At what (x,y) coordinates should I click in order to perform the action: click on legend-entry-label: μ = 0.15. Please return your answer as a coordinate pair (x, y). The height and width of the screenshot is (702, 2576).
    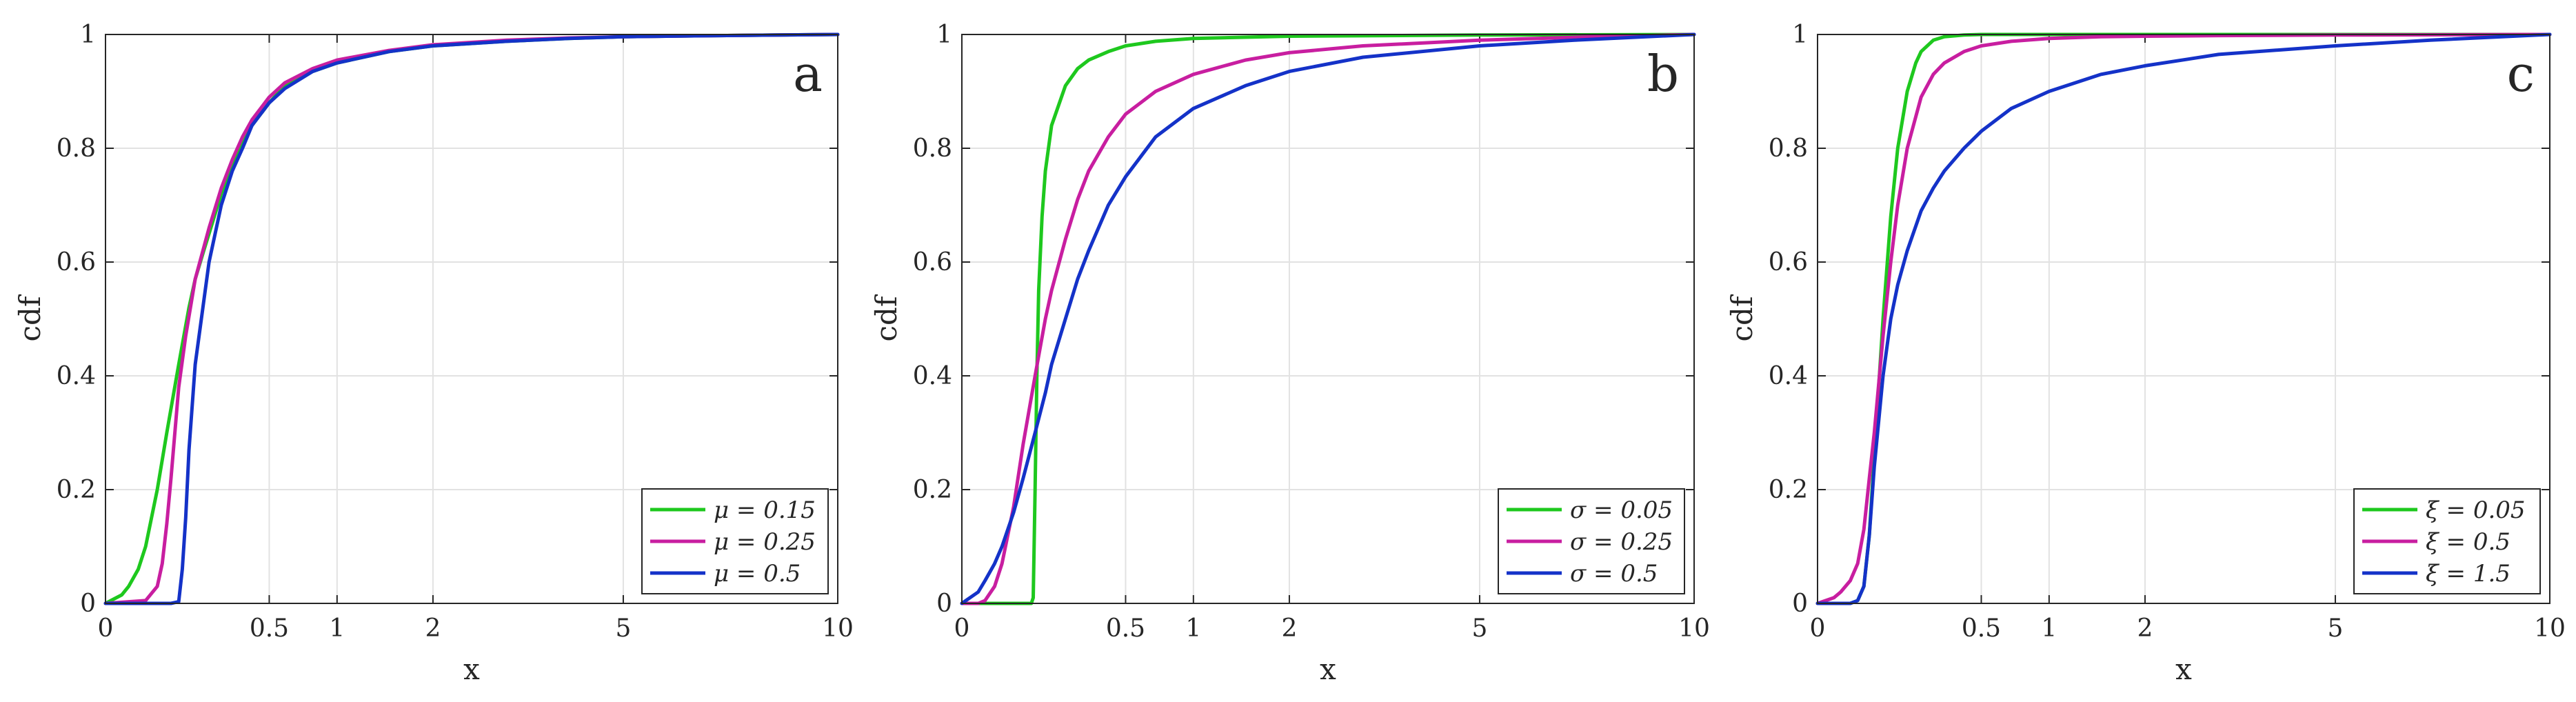
    Looking at the image, I should click on (765, 511).